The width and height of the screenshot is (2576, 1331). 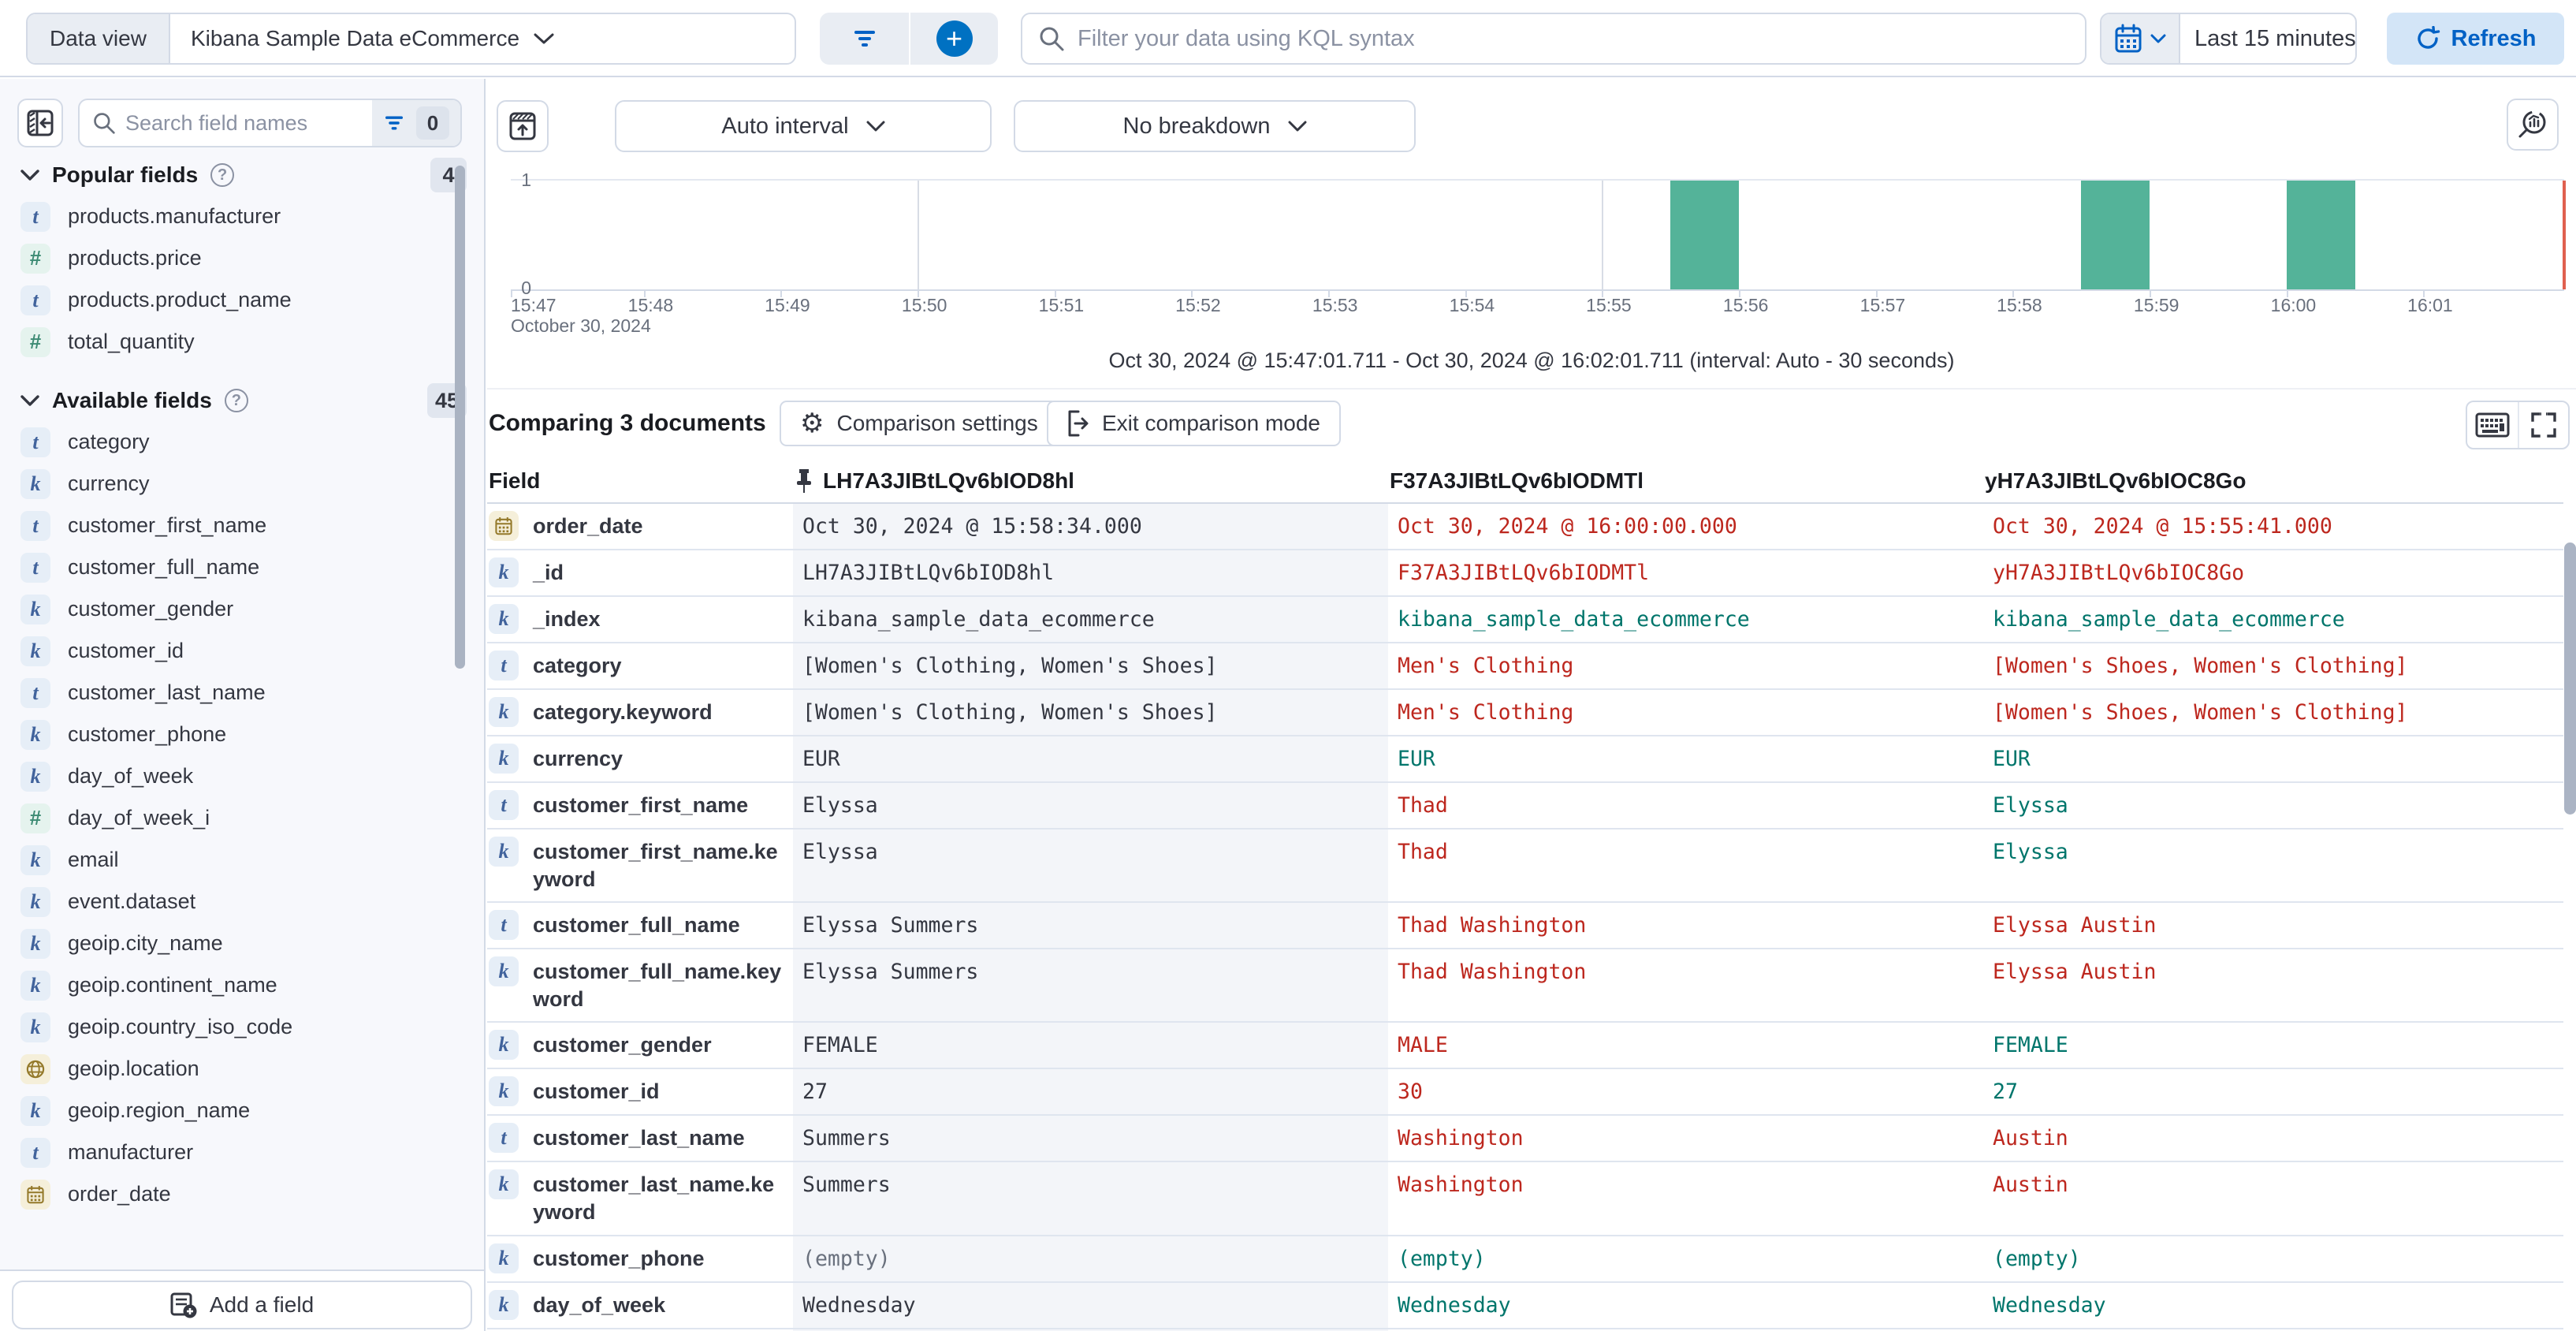 What do you see at coordinates (242, 175) in the screenshot?
I see `popular-fields-header: Popular fields ? 4` at bounding box center [242, 175].